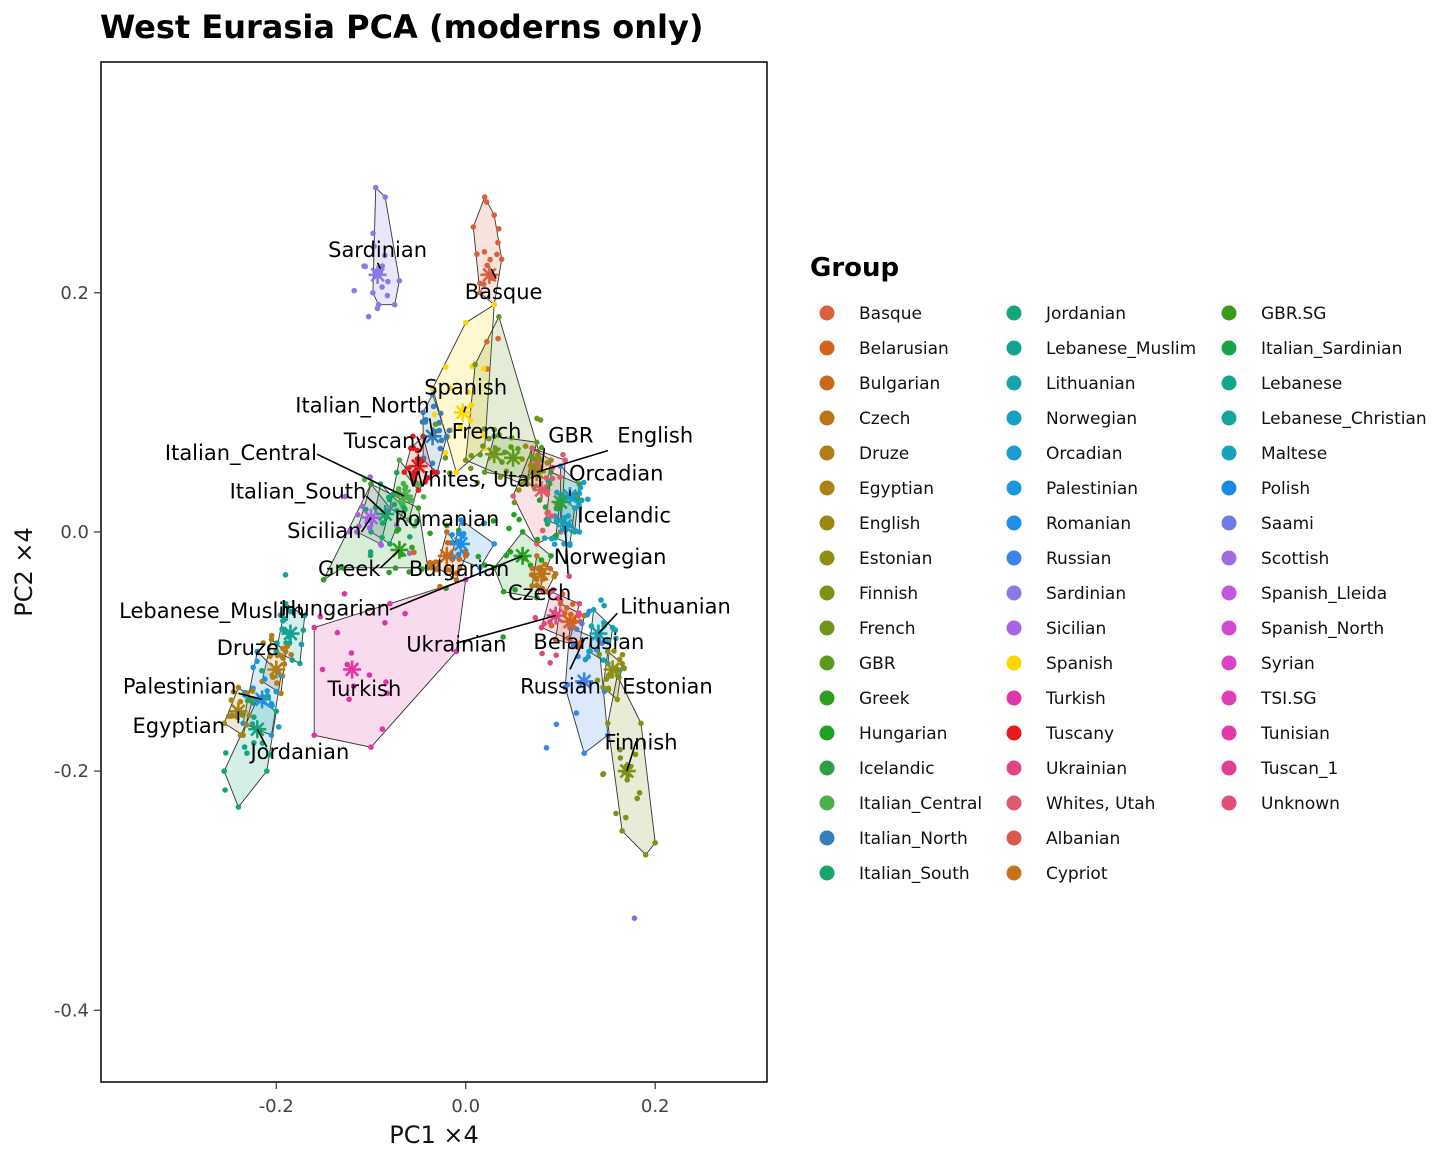  Describe the element at coordinates (504, 292) in the screenshot. I see `label-basque: Basque` at that location.